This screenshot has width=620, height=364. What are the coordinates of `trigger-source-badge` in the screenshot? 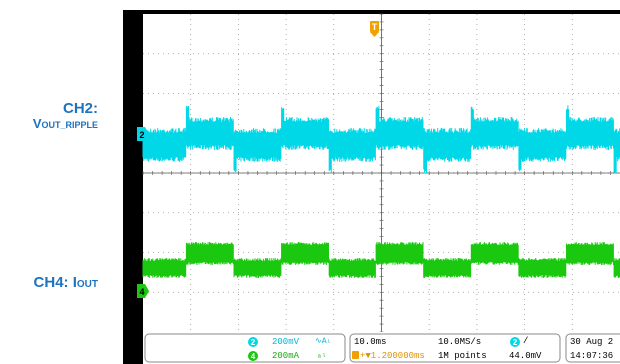 It's located at (515, 342).